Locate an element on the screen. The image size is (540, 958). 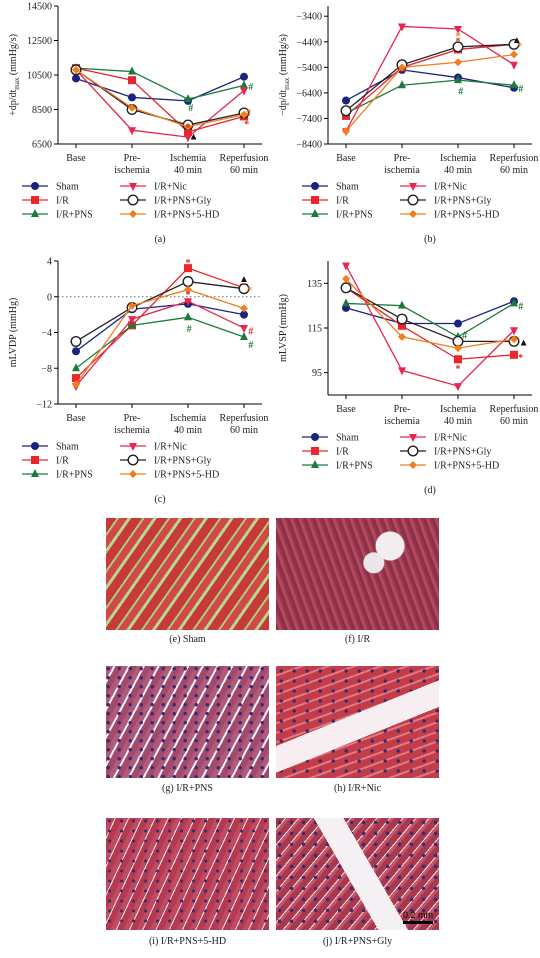
y-tick-label: 95 is located at coordinates (317, 373).